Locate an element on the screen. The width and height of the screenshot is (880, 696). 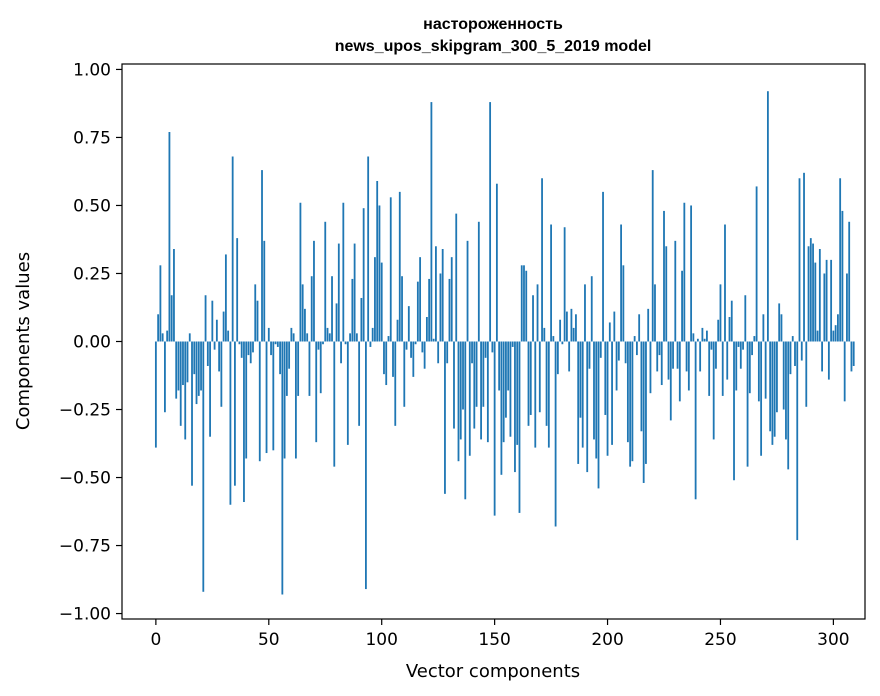
x-tick-label: 100 is located at coordinates (381, 640).